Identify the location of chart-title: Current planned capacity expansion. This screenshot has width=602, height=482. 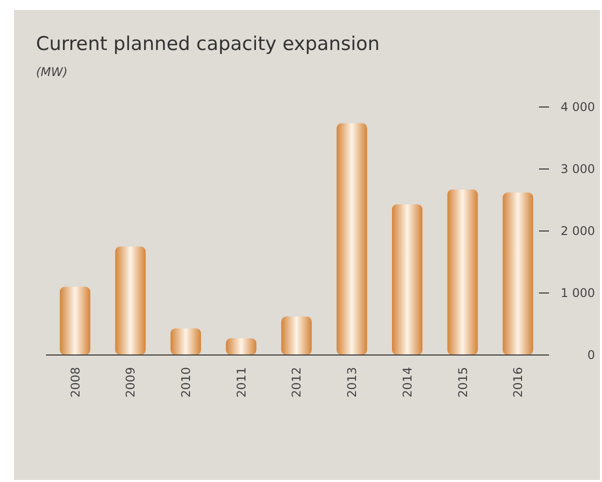
(208, 44).